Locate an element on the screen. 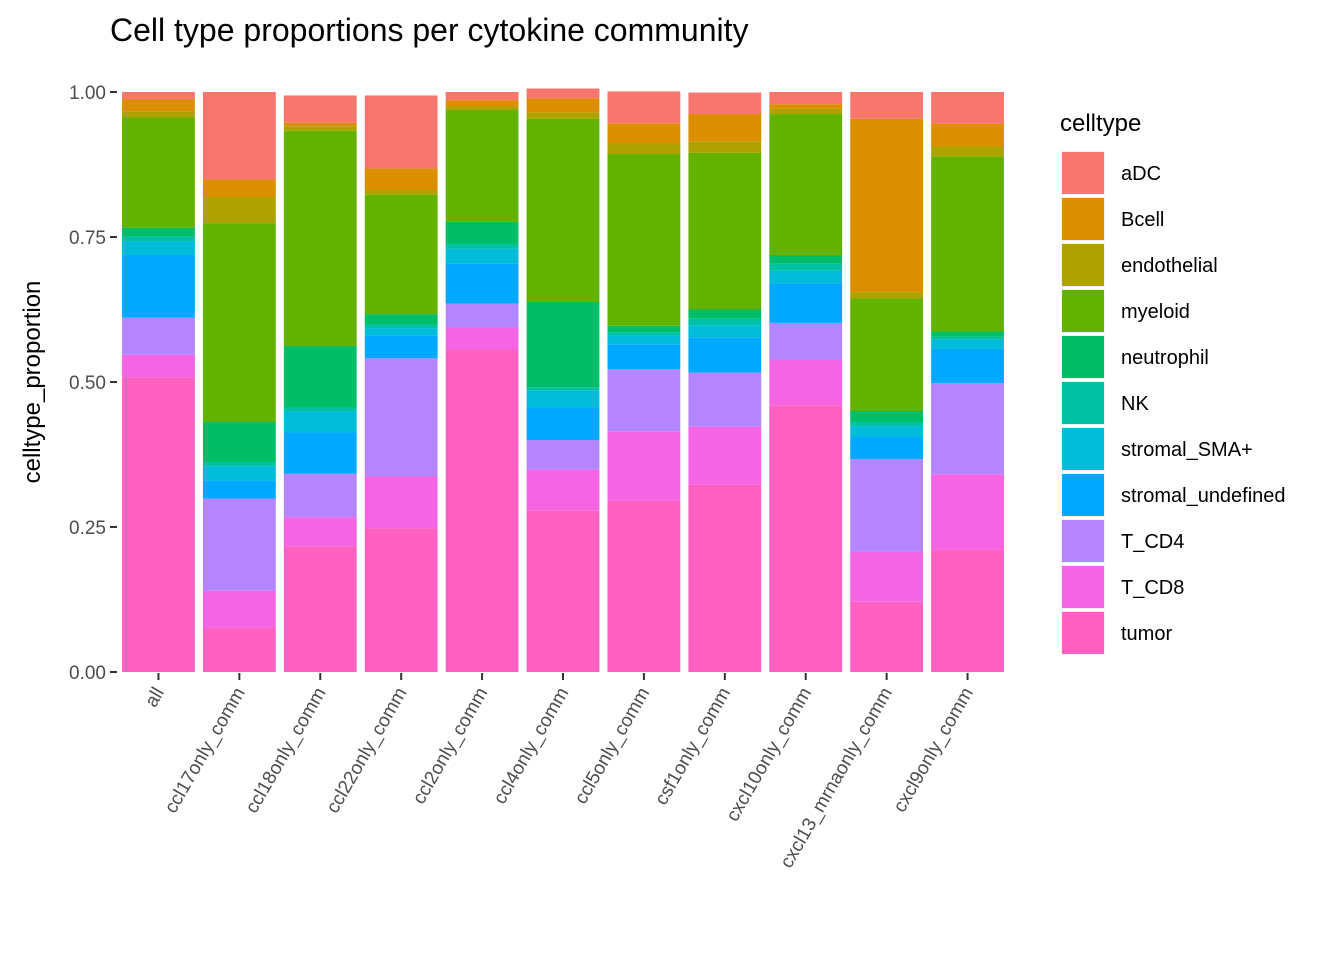  bar-segment-ccl22only_comm-stromal_SMA+ is located at coordinates (401, 332).